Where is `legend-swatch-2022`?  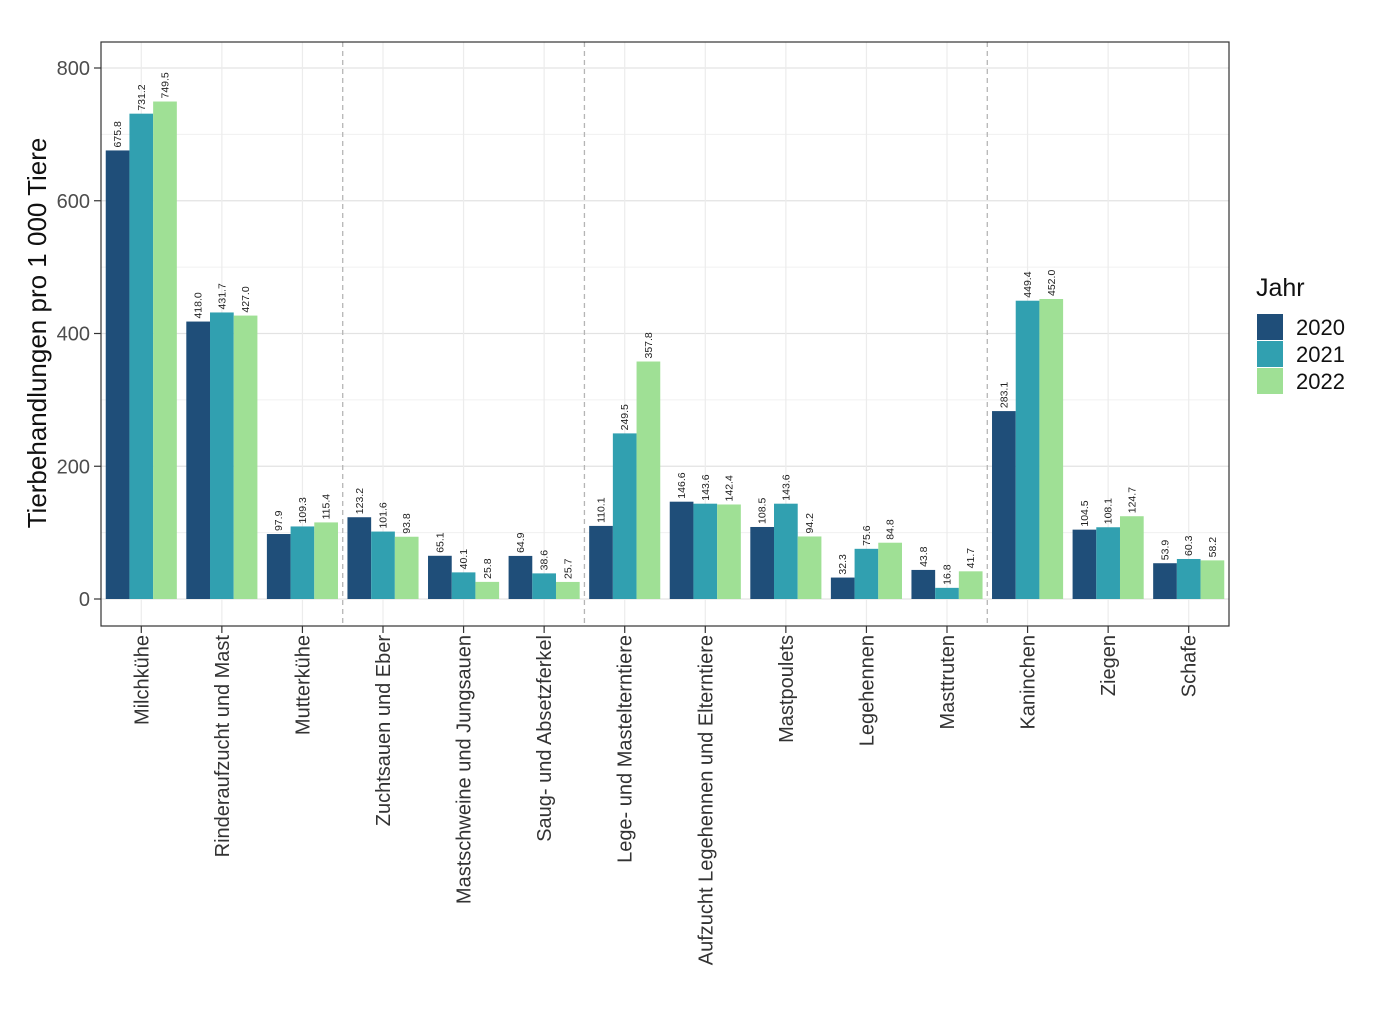 legend-swatch-2022 is located at coordinates (1270, 381).